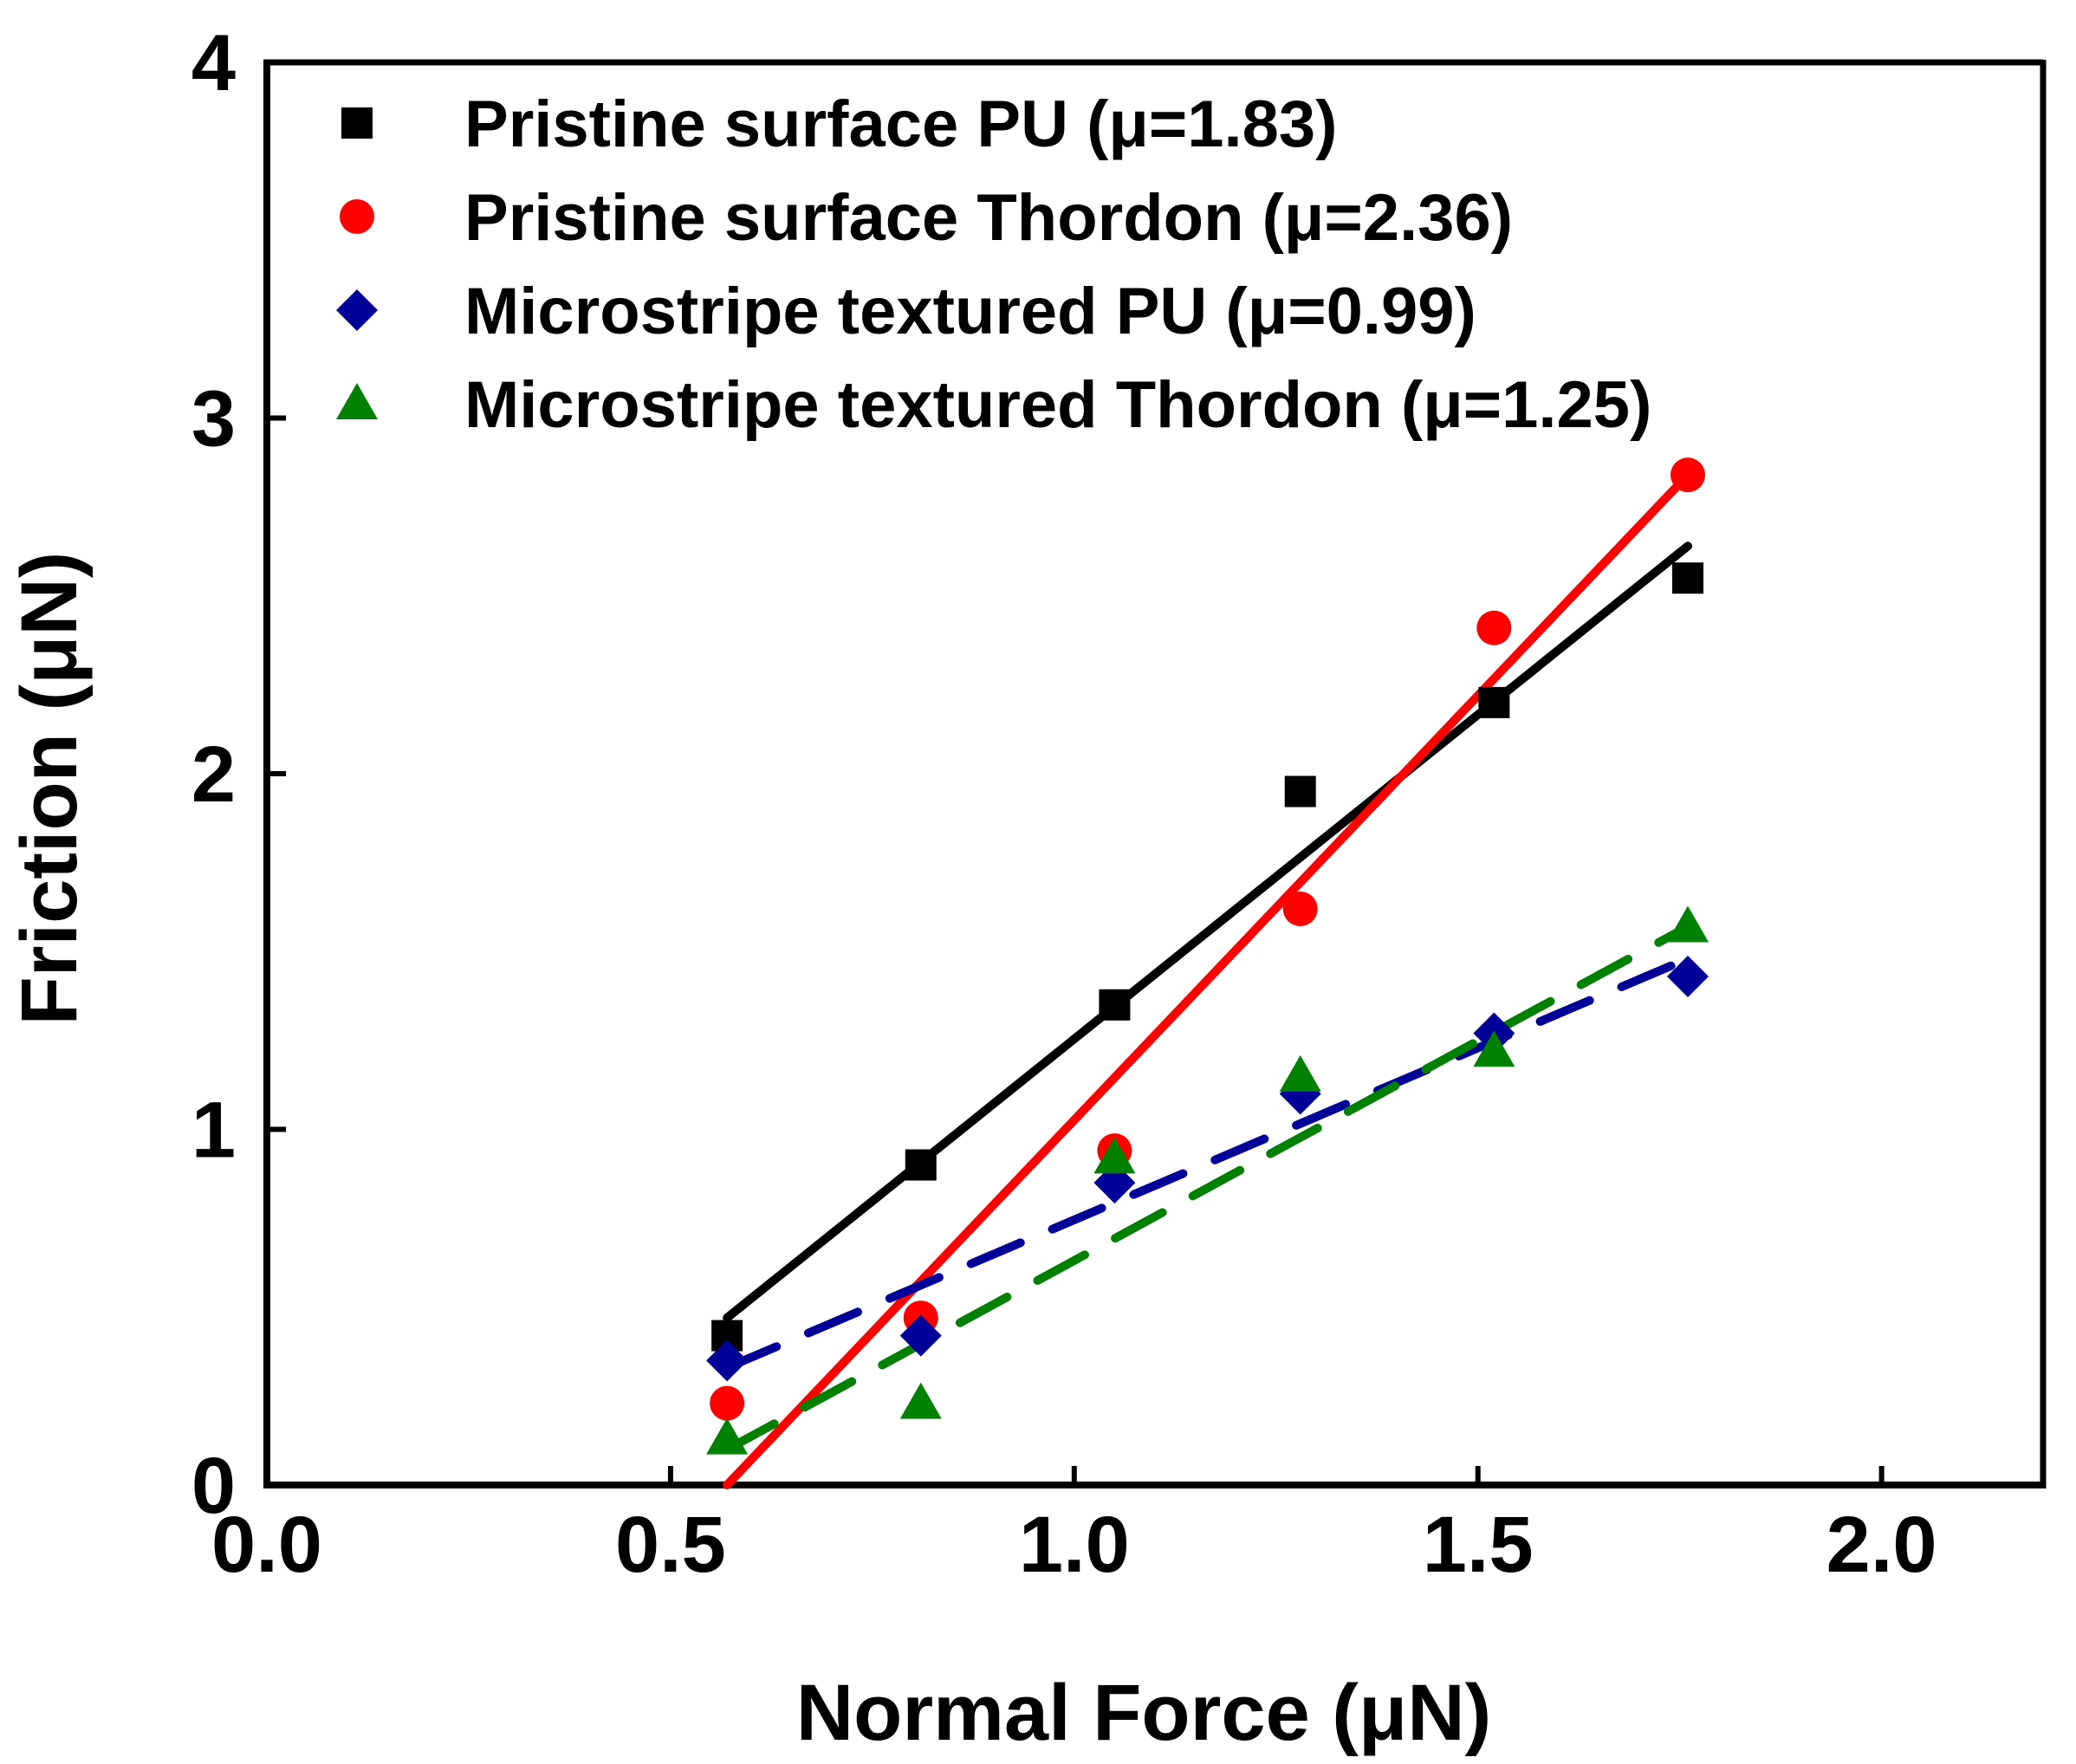 This screenshot has height=1764, width=2076. I want to click on x-tick-label: 2.0, so click(1882, 1545).